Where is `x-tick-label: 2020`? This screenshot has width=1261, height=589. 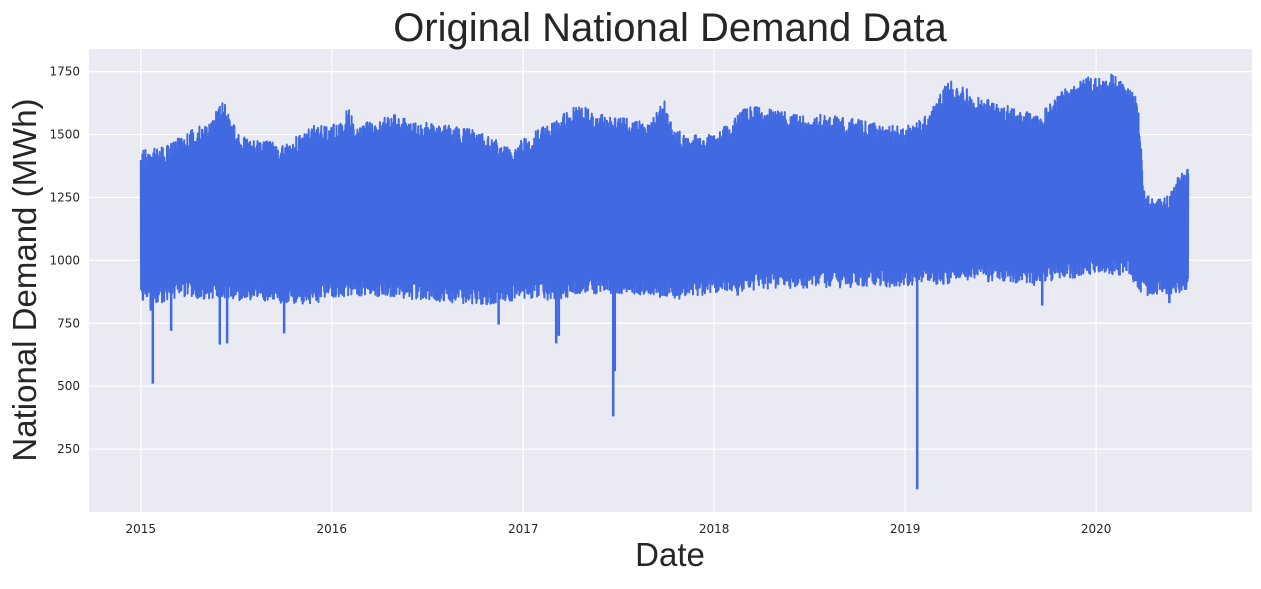
x-tick-label: 2020 is located at coordinates (1096, 529).